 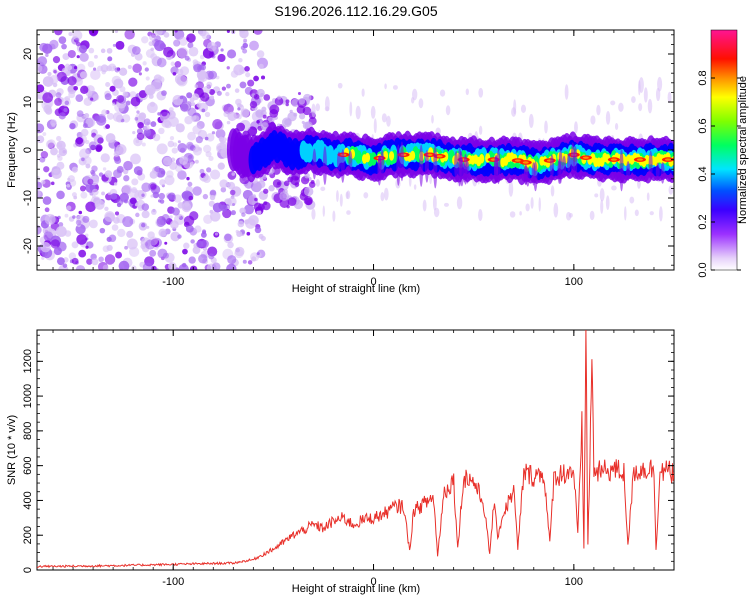 I want to click on colorbar-gradient, so click(x=724, y=150).